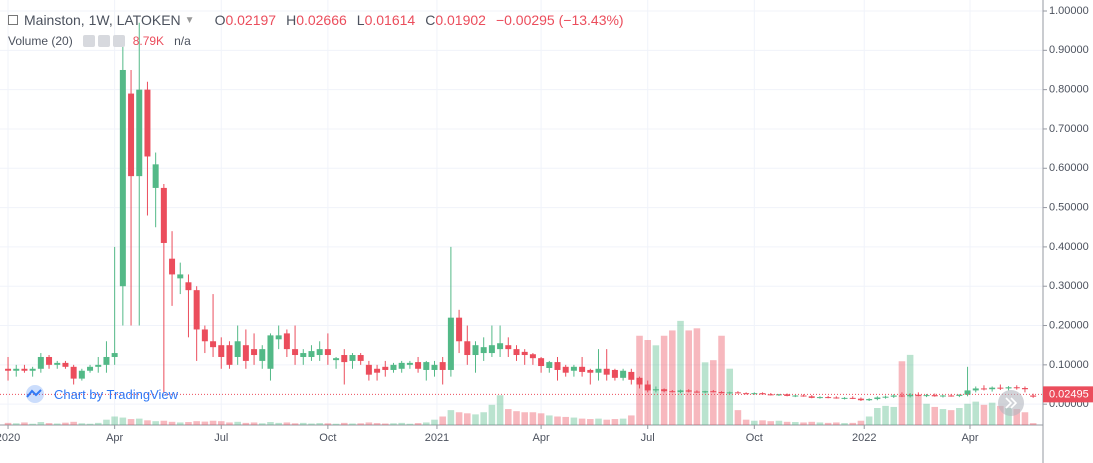  What do you see at coordinates (541, 438) in the screenshot?
I see `x-tick-label: Apr` at bounding box center [541, 438].